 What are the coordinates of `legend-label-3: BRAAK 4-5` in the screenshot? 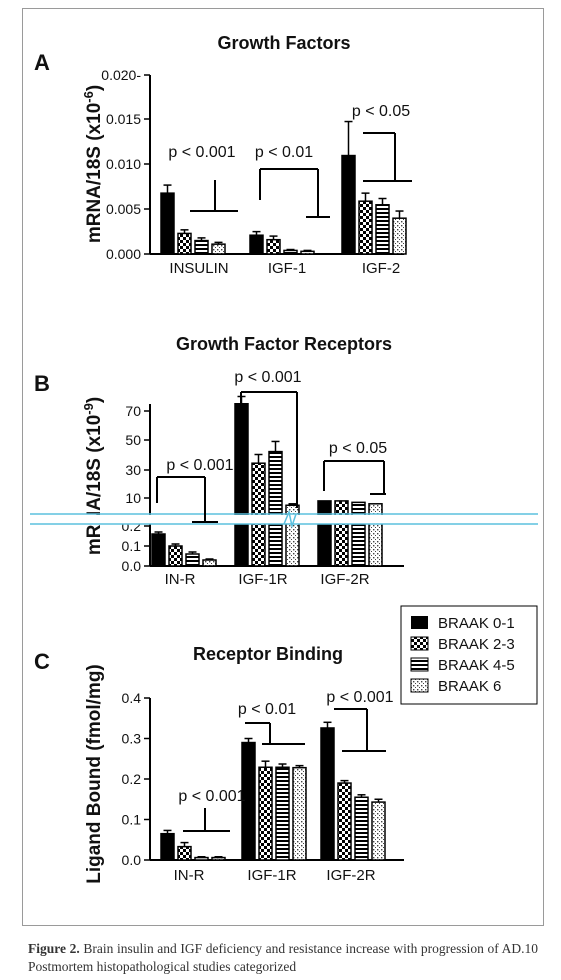 It's located at (476, 665).